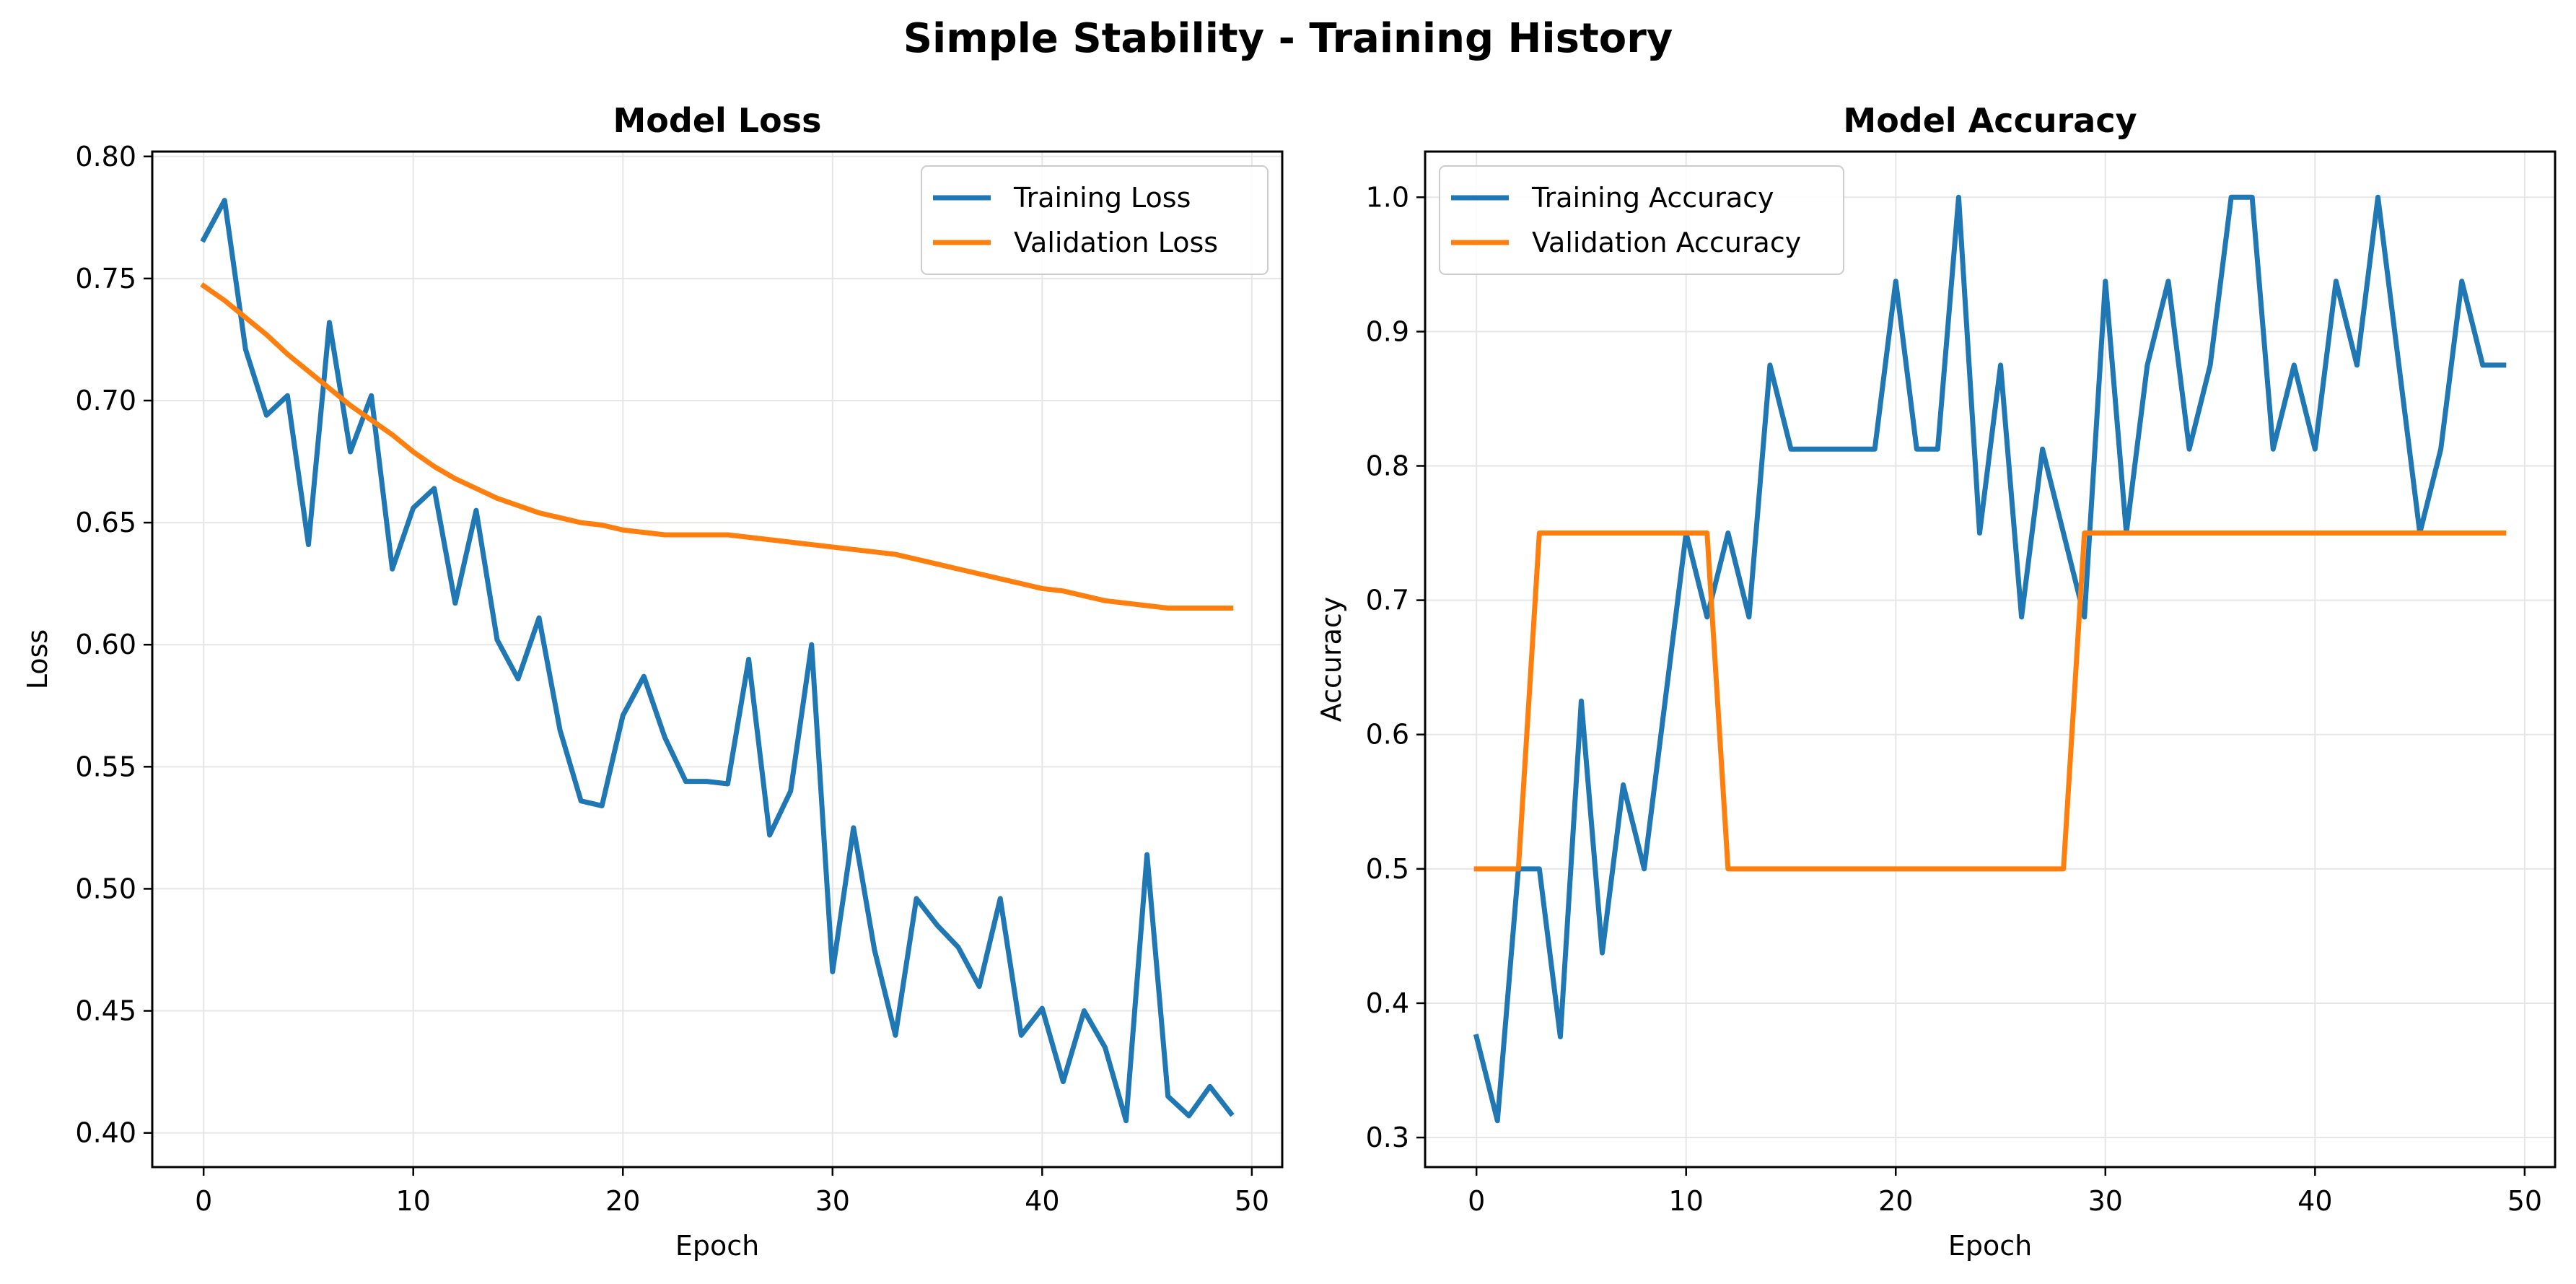 This screenshot has width=2576, height=1284. I want to click on loss-y-tick-label: 0.55, so click(105, 766).